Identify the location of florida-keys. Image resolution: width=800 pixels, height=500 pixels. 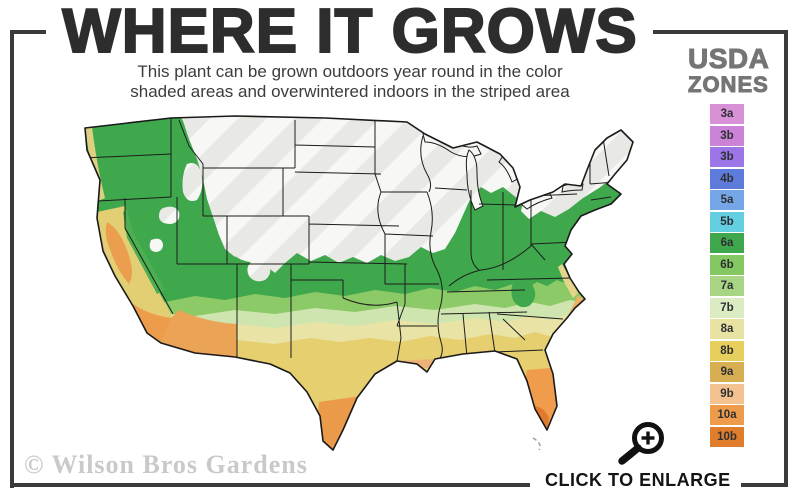
(536, 444).